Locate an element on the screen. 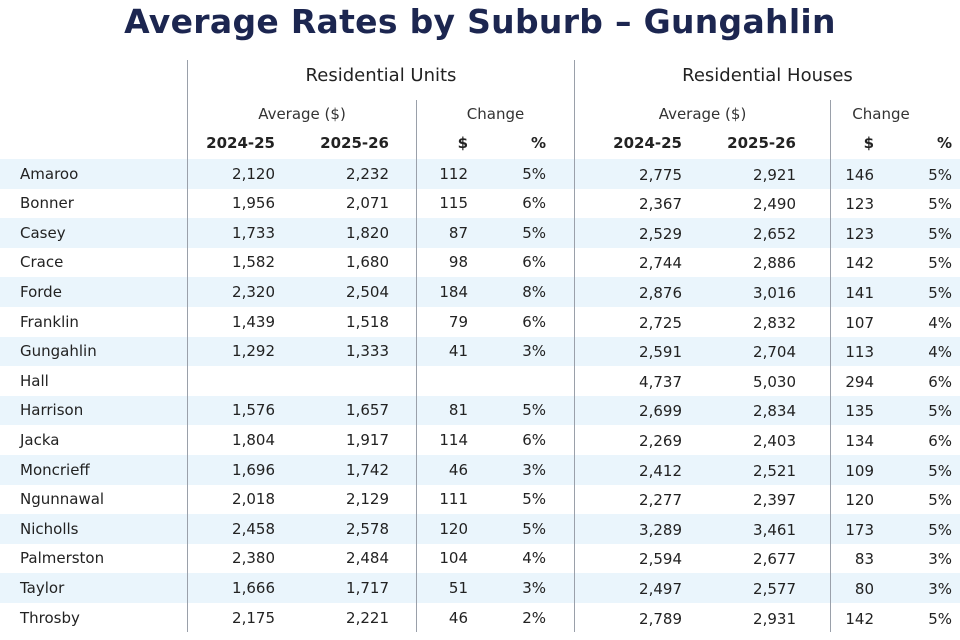 This screenshot has height=640, width=960. houses-change-percent-value: 6% is located at coordinates (940, 440).